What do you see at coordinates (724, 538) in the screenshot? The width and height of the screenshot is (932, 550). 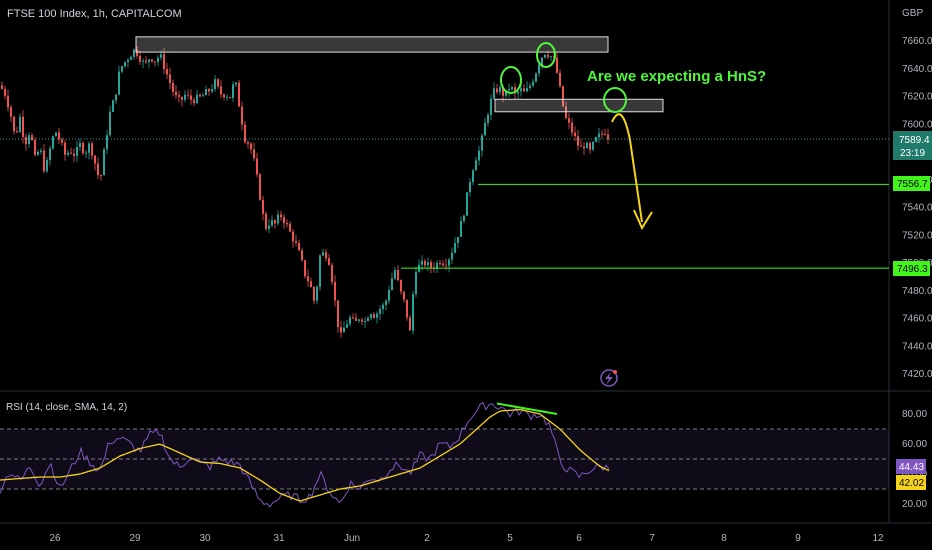 I see `time-tick-label: 8` at bounding box center [724, 538].